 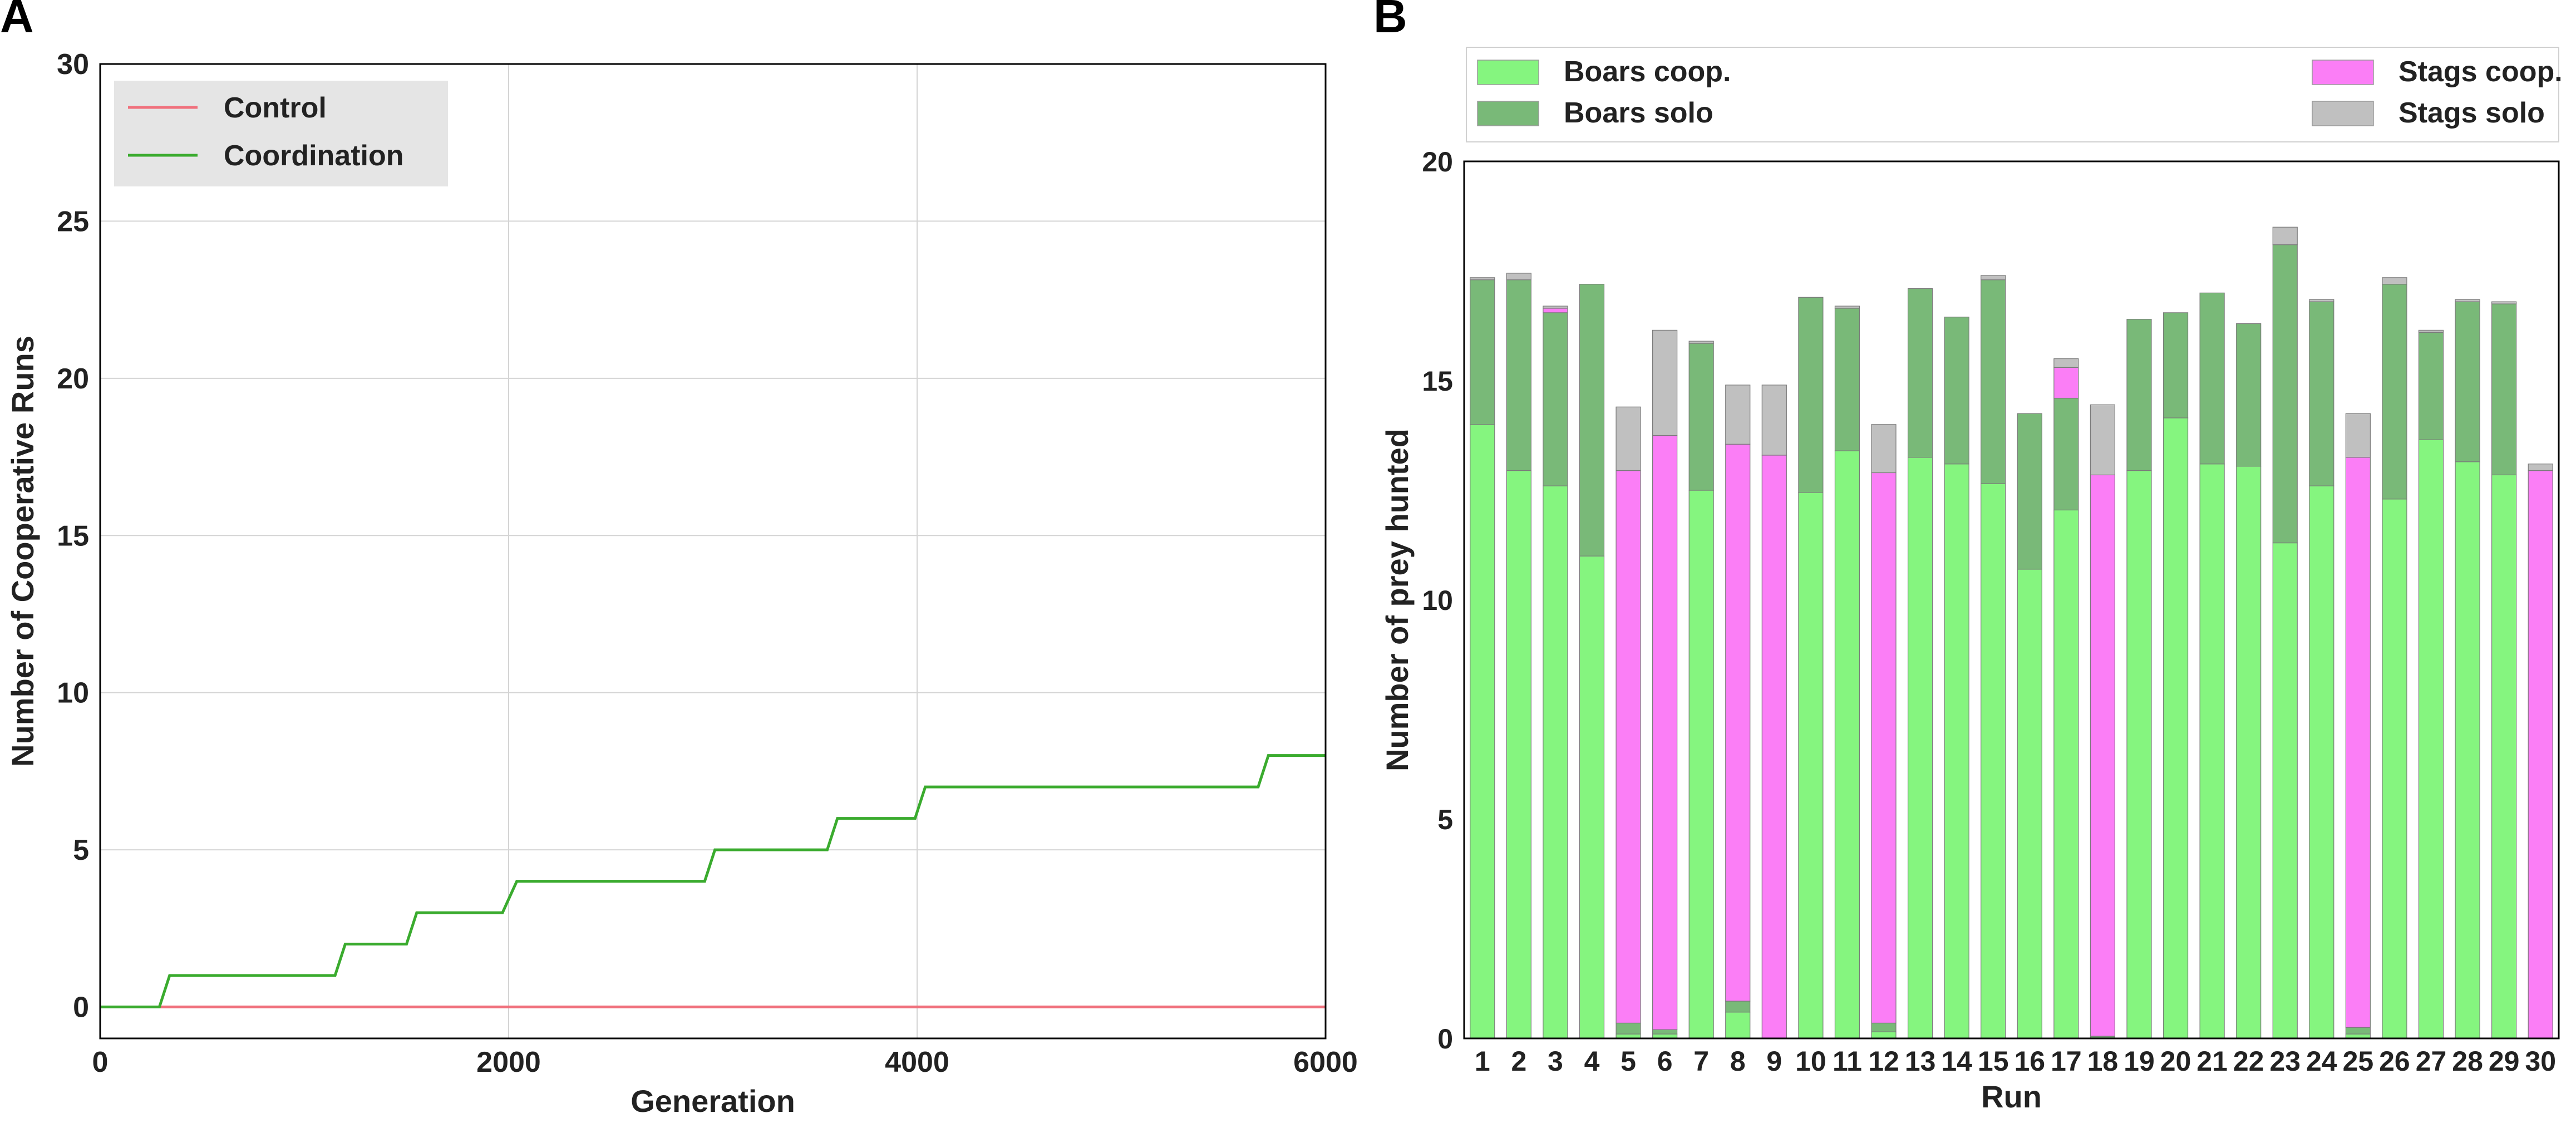 I want to click on bar-stags-coop--run-6, so click(x=1665, y=732).